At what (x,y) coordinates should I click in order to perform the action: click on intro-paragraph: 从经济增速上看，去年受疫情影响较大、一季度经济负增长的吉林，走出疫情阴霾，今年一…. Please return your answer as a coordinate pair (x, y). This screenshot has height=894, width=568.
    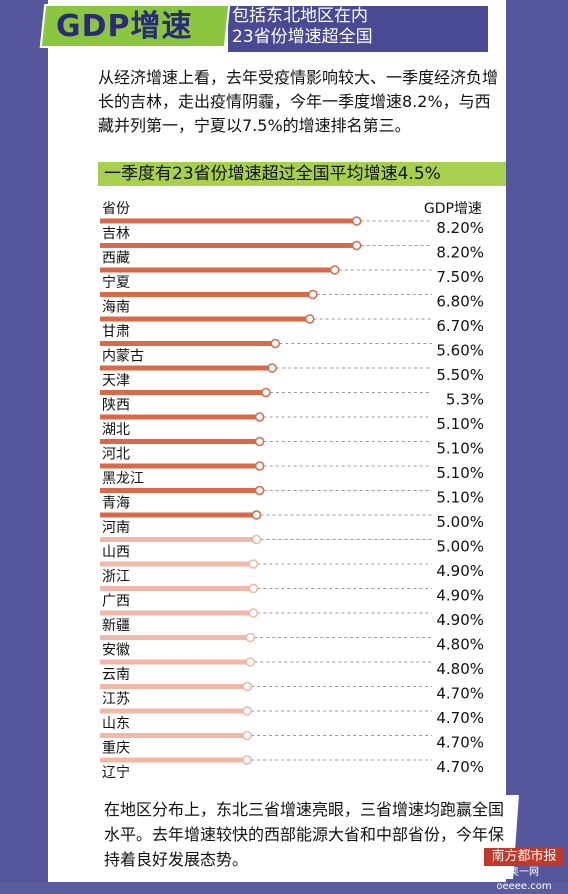
    Looking at the image, I should click on (298, 101).